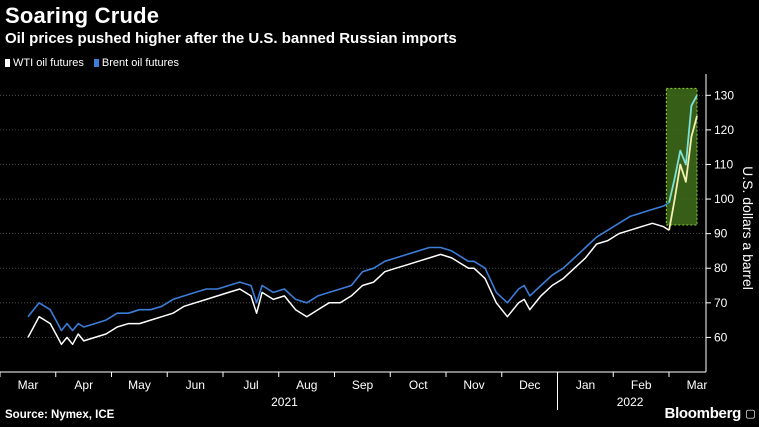 This screenshot has width=759, height=427. Describe the element at coordinates (721, 303) in the screenshot. I see `y-tick-label-70: 70` at that location.